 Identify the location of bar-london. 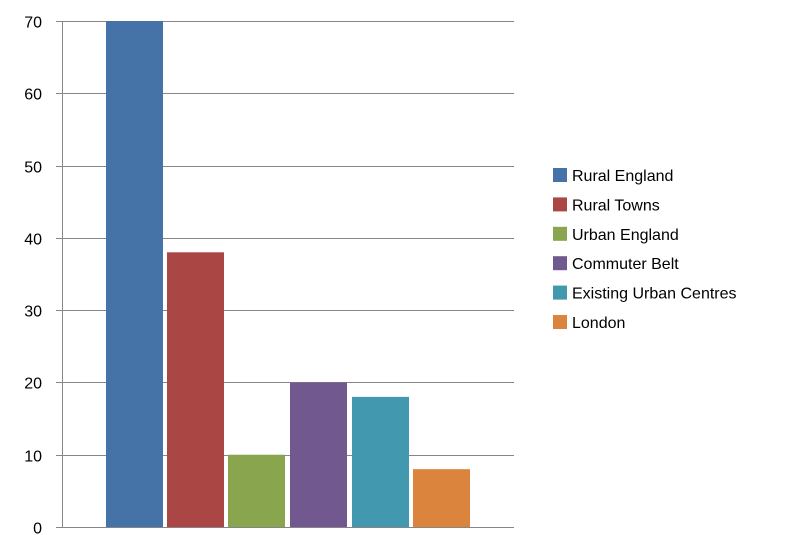
(441, 498).